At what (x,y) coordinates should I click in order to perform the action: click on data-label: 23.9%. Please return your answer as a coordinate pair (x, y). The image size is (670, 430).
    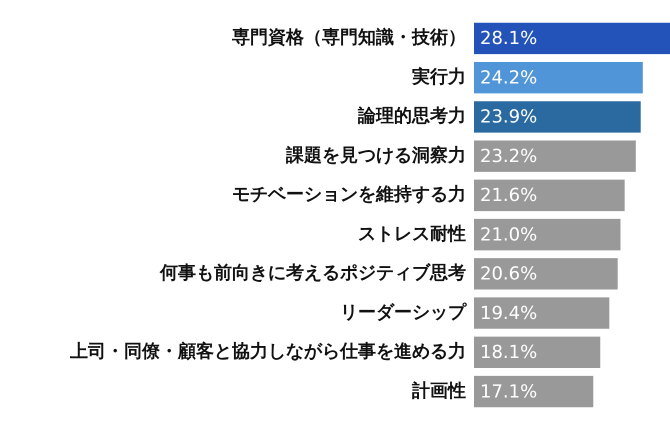
    Looking at the image, I should click on (509, 117).